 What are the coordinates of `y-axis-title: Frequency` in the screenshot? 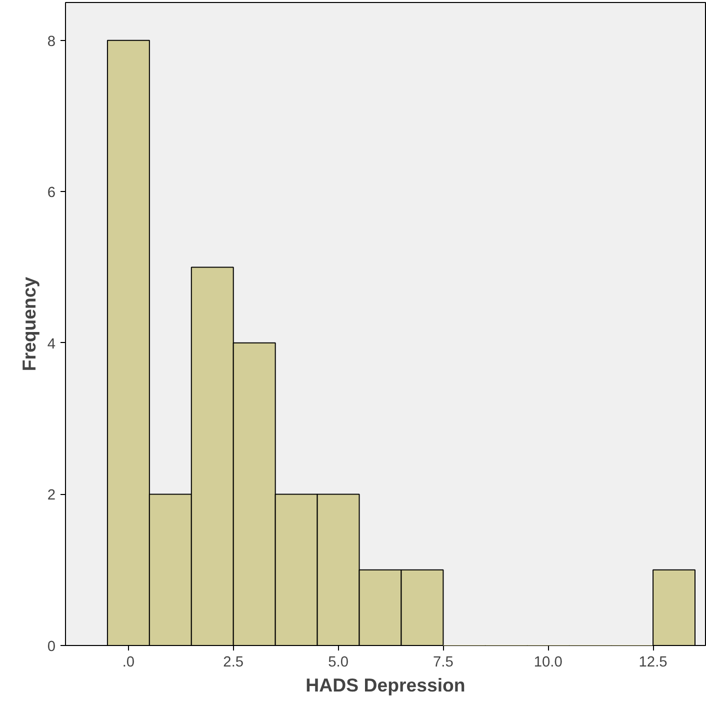 It's located at (29, 324).